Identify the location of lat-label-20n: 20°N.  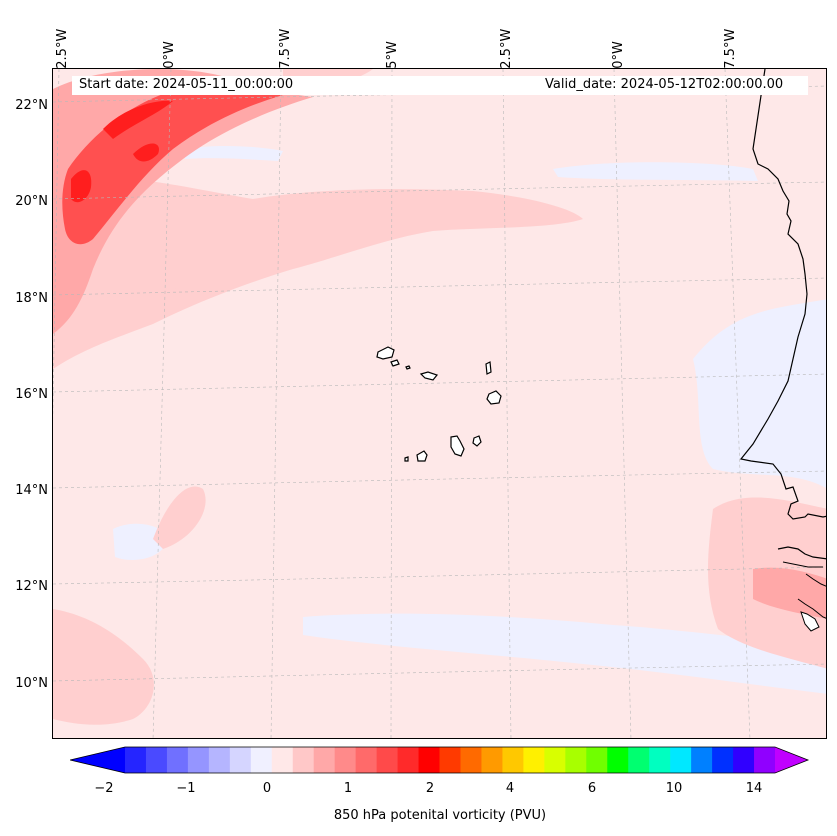
(31, 201).